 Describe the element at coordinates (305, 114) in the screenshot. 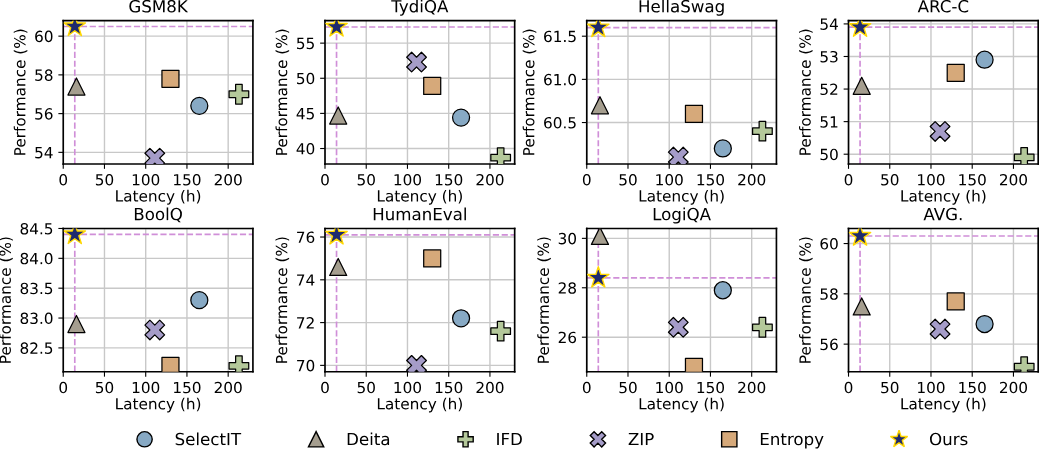

I see `y-tick-label: 45` at that location.